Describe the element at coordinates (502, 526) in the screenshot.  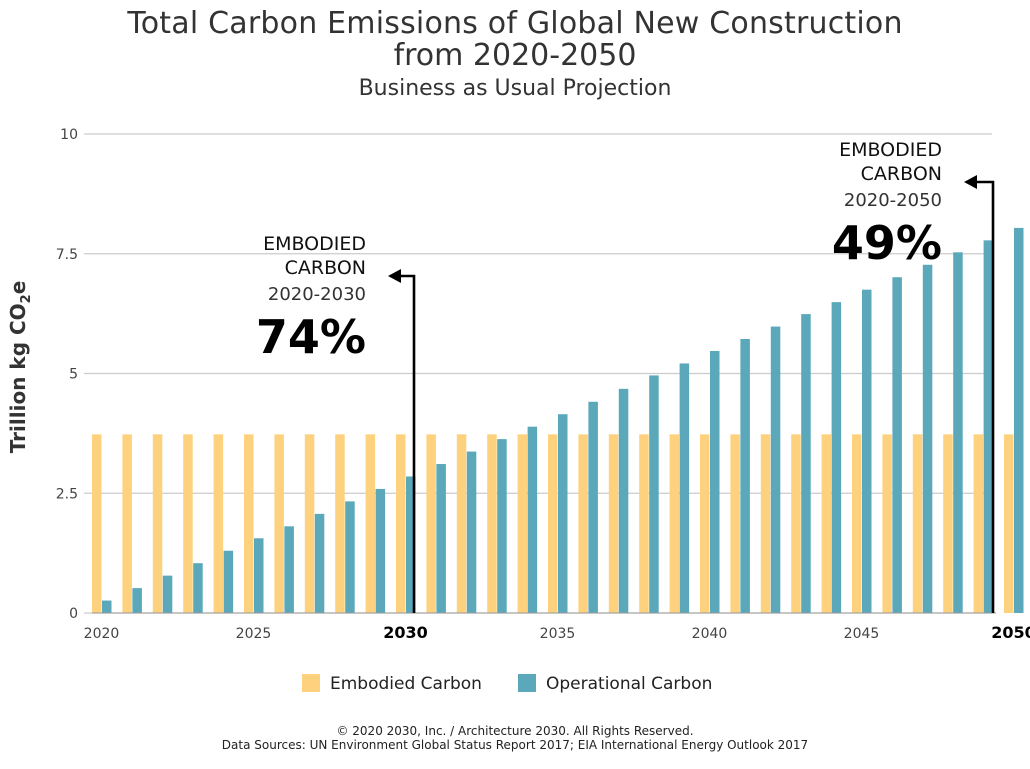
I see `bar-operational-2033` at that location.